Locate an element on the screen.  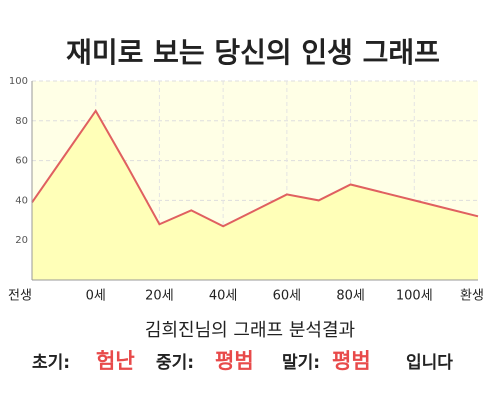
y-tick-label: 60 is located at coordinates (21, 161).